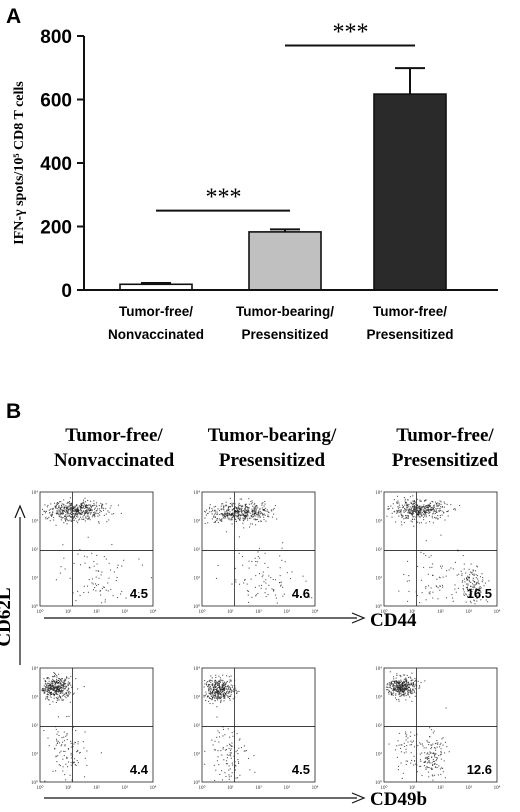  I want to click on column-header-1-line-1: Tumor-free/, so click(114, 435).